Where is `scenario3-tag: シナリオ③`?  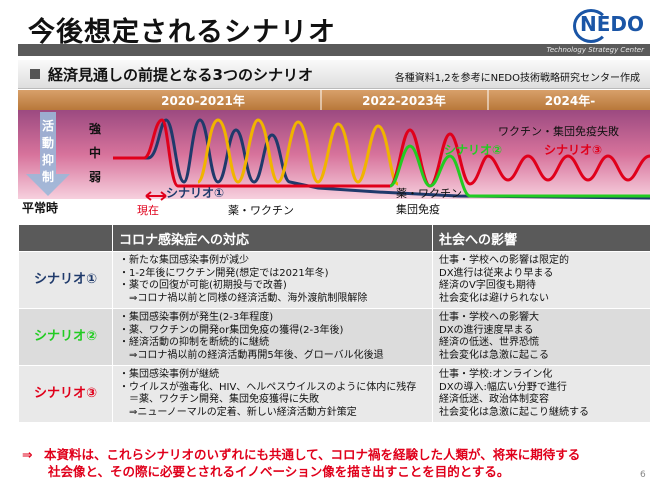
scenario3-tag: シナリオ③ is located at coordinates (573, 150).